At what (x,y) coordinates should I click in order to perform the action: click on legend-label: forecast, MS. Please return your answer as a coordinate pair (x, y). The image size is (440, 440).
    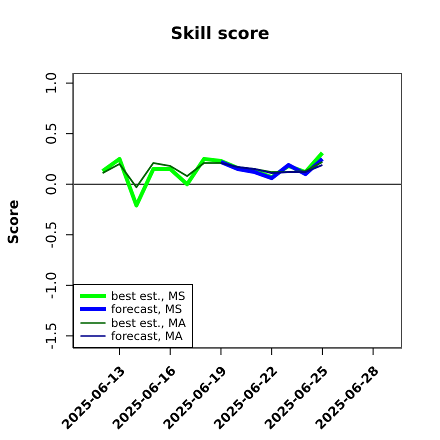
    Looking at the image, I should click on (146, 309).